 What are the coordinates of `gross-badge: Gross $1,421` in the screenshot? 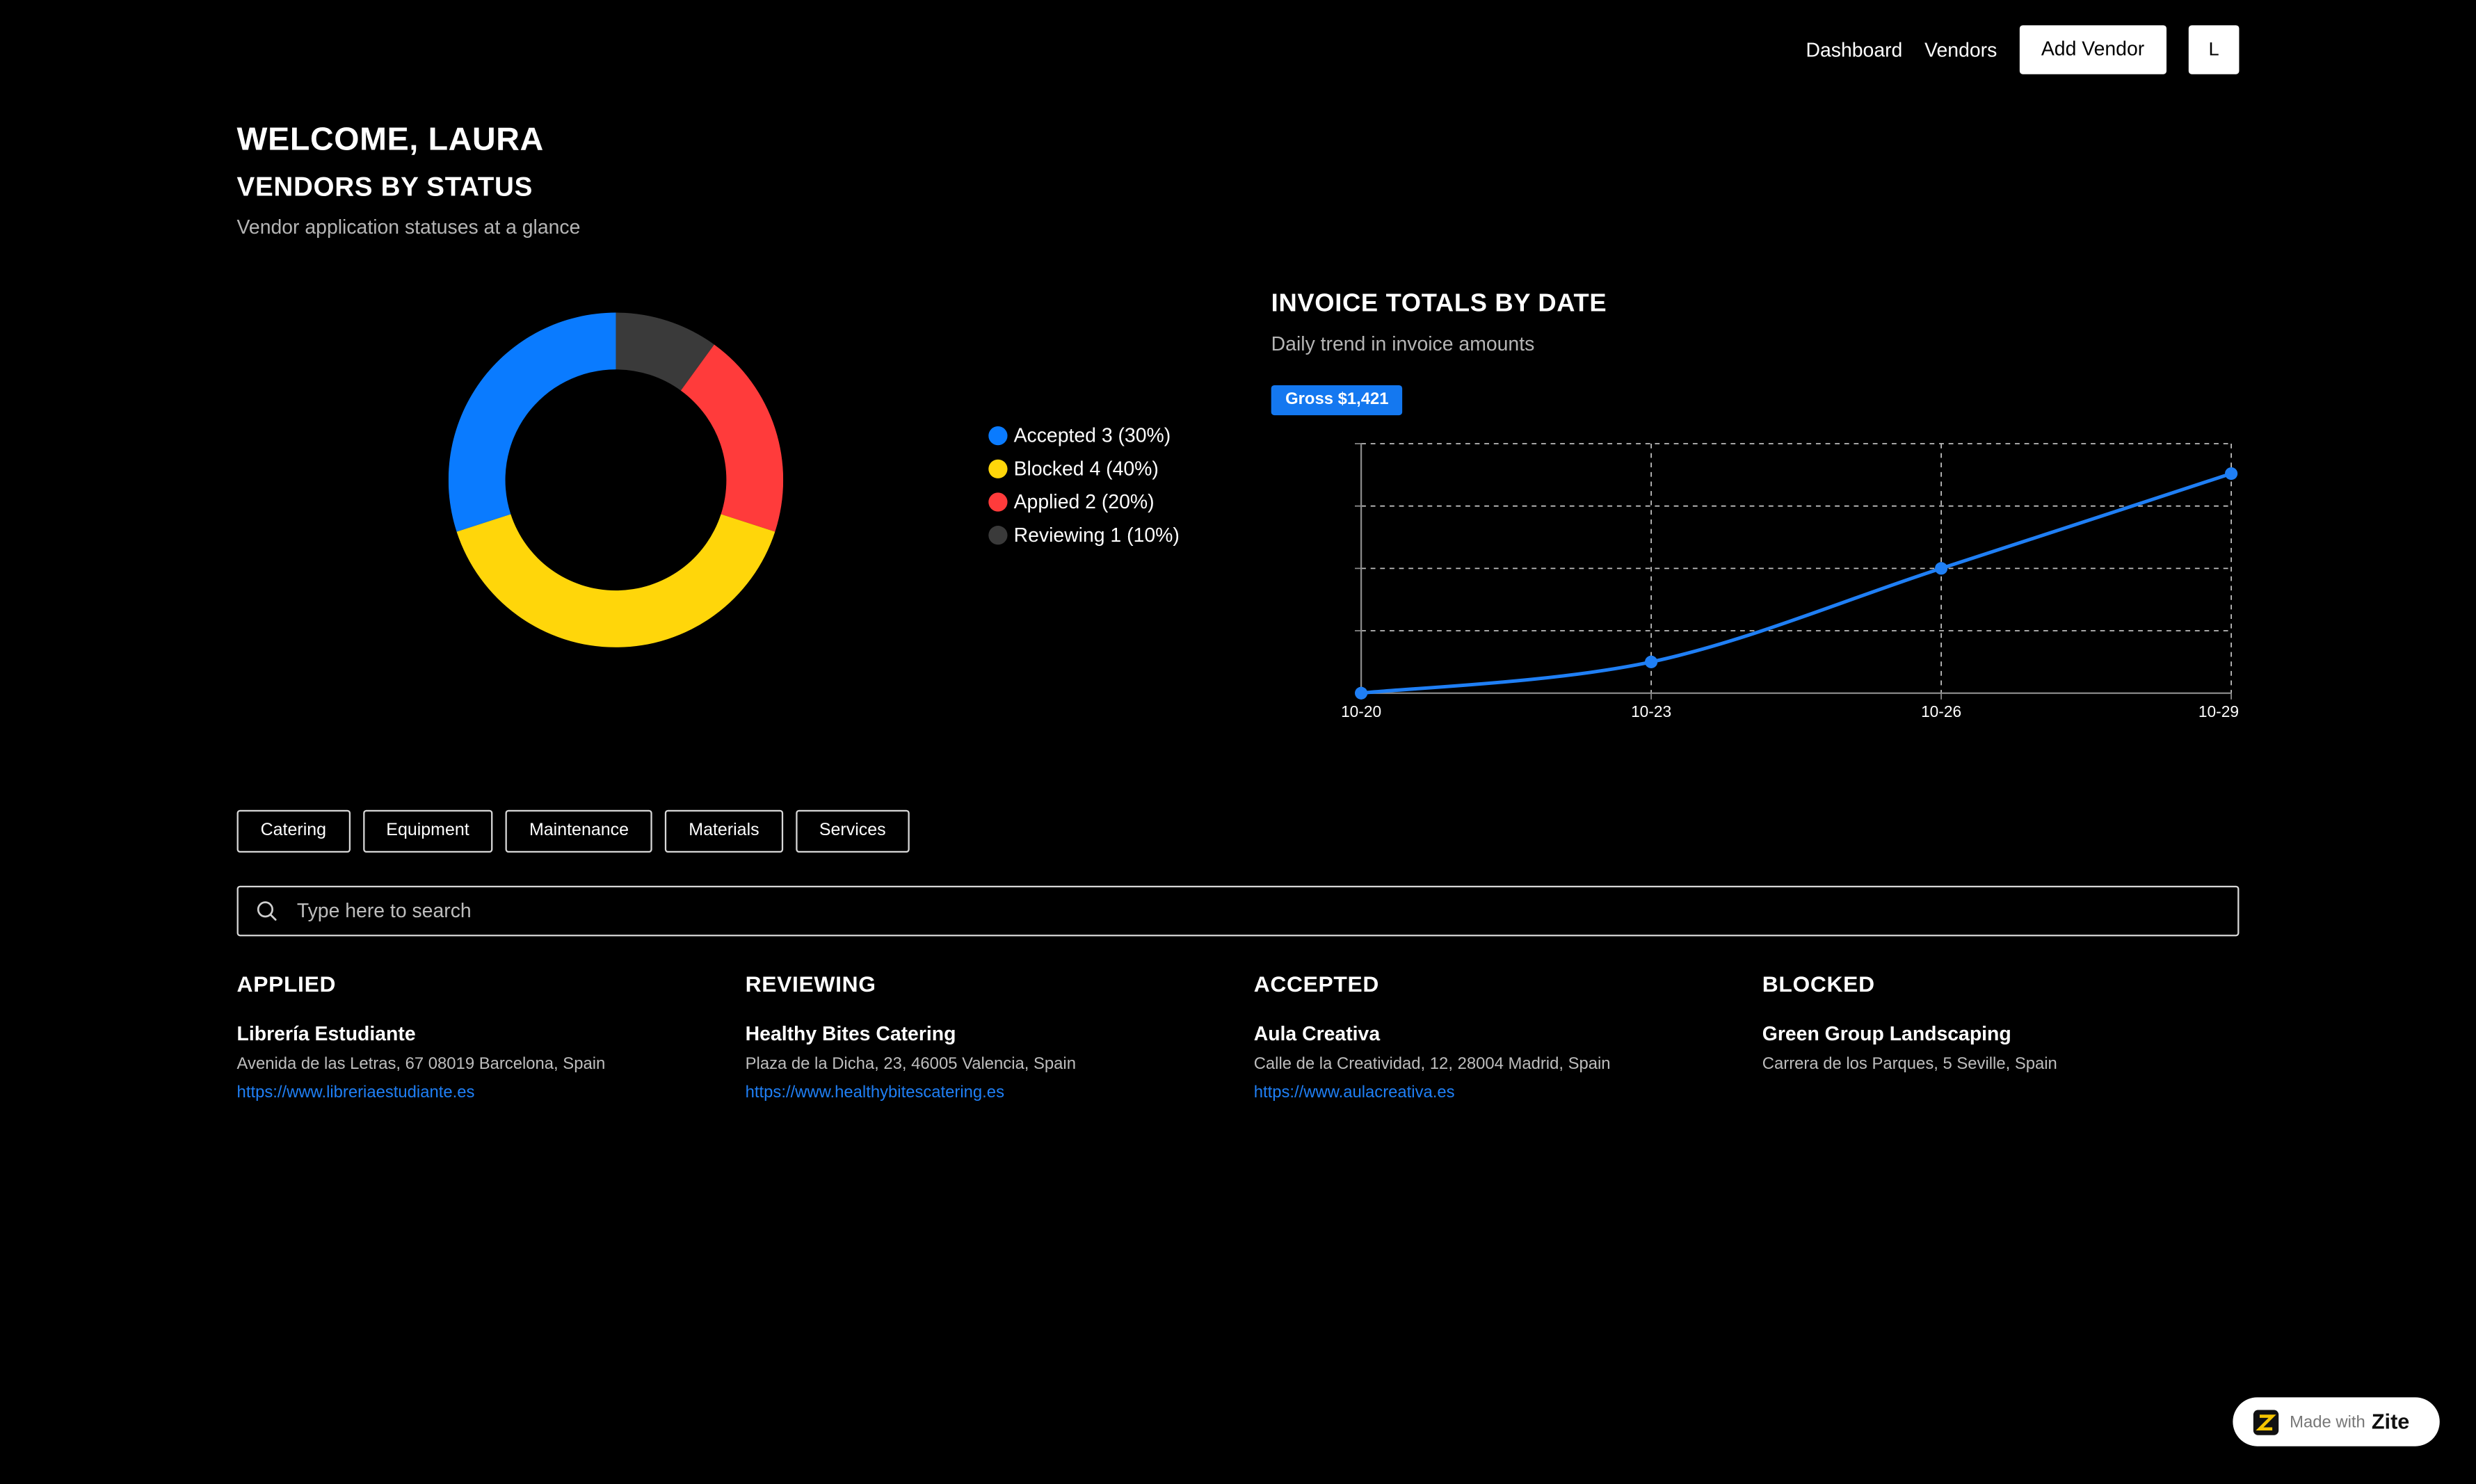 It's located at (1337, 400).